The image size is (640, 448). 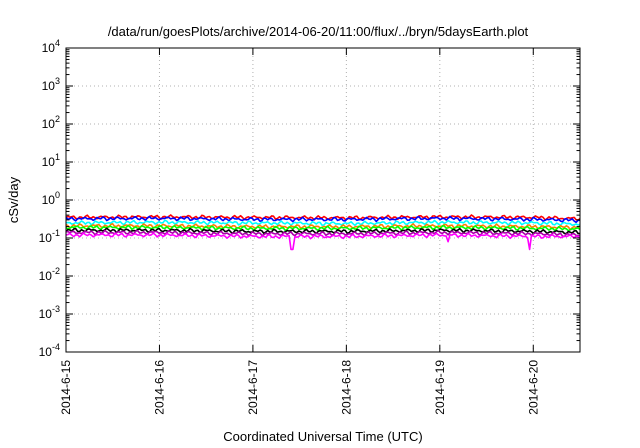 I want to click on x-tick-label: 2014-6-19, so click(x=440, y=387).